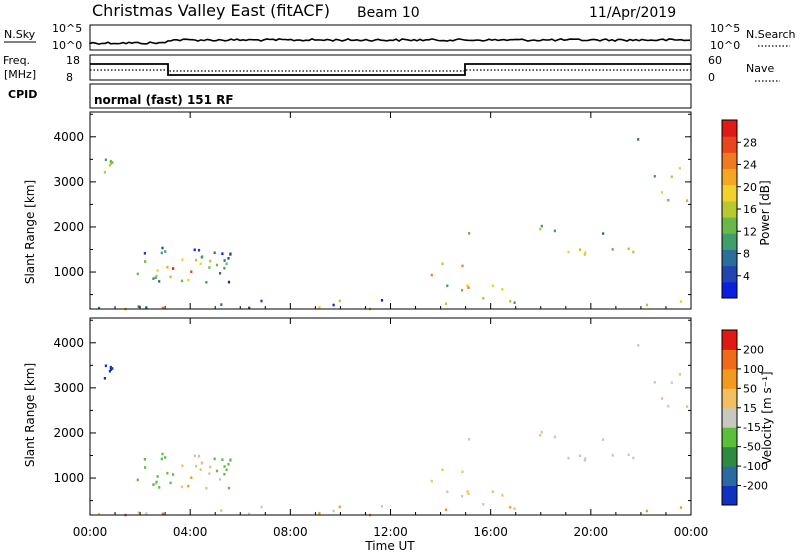 The width and height of the screenshot is (800, 554). Describe the element at coordinates (400, 37) in the screenshot. I see `nsky-panel: N.Sky 10^5 10^0 10^5 10^0 N.Search` at that location.